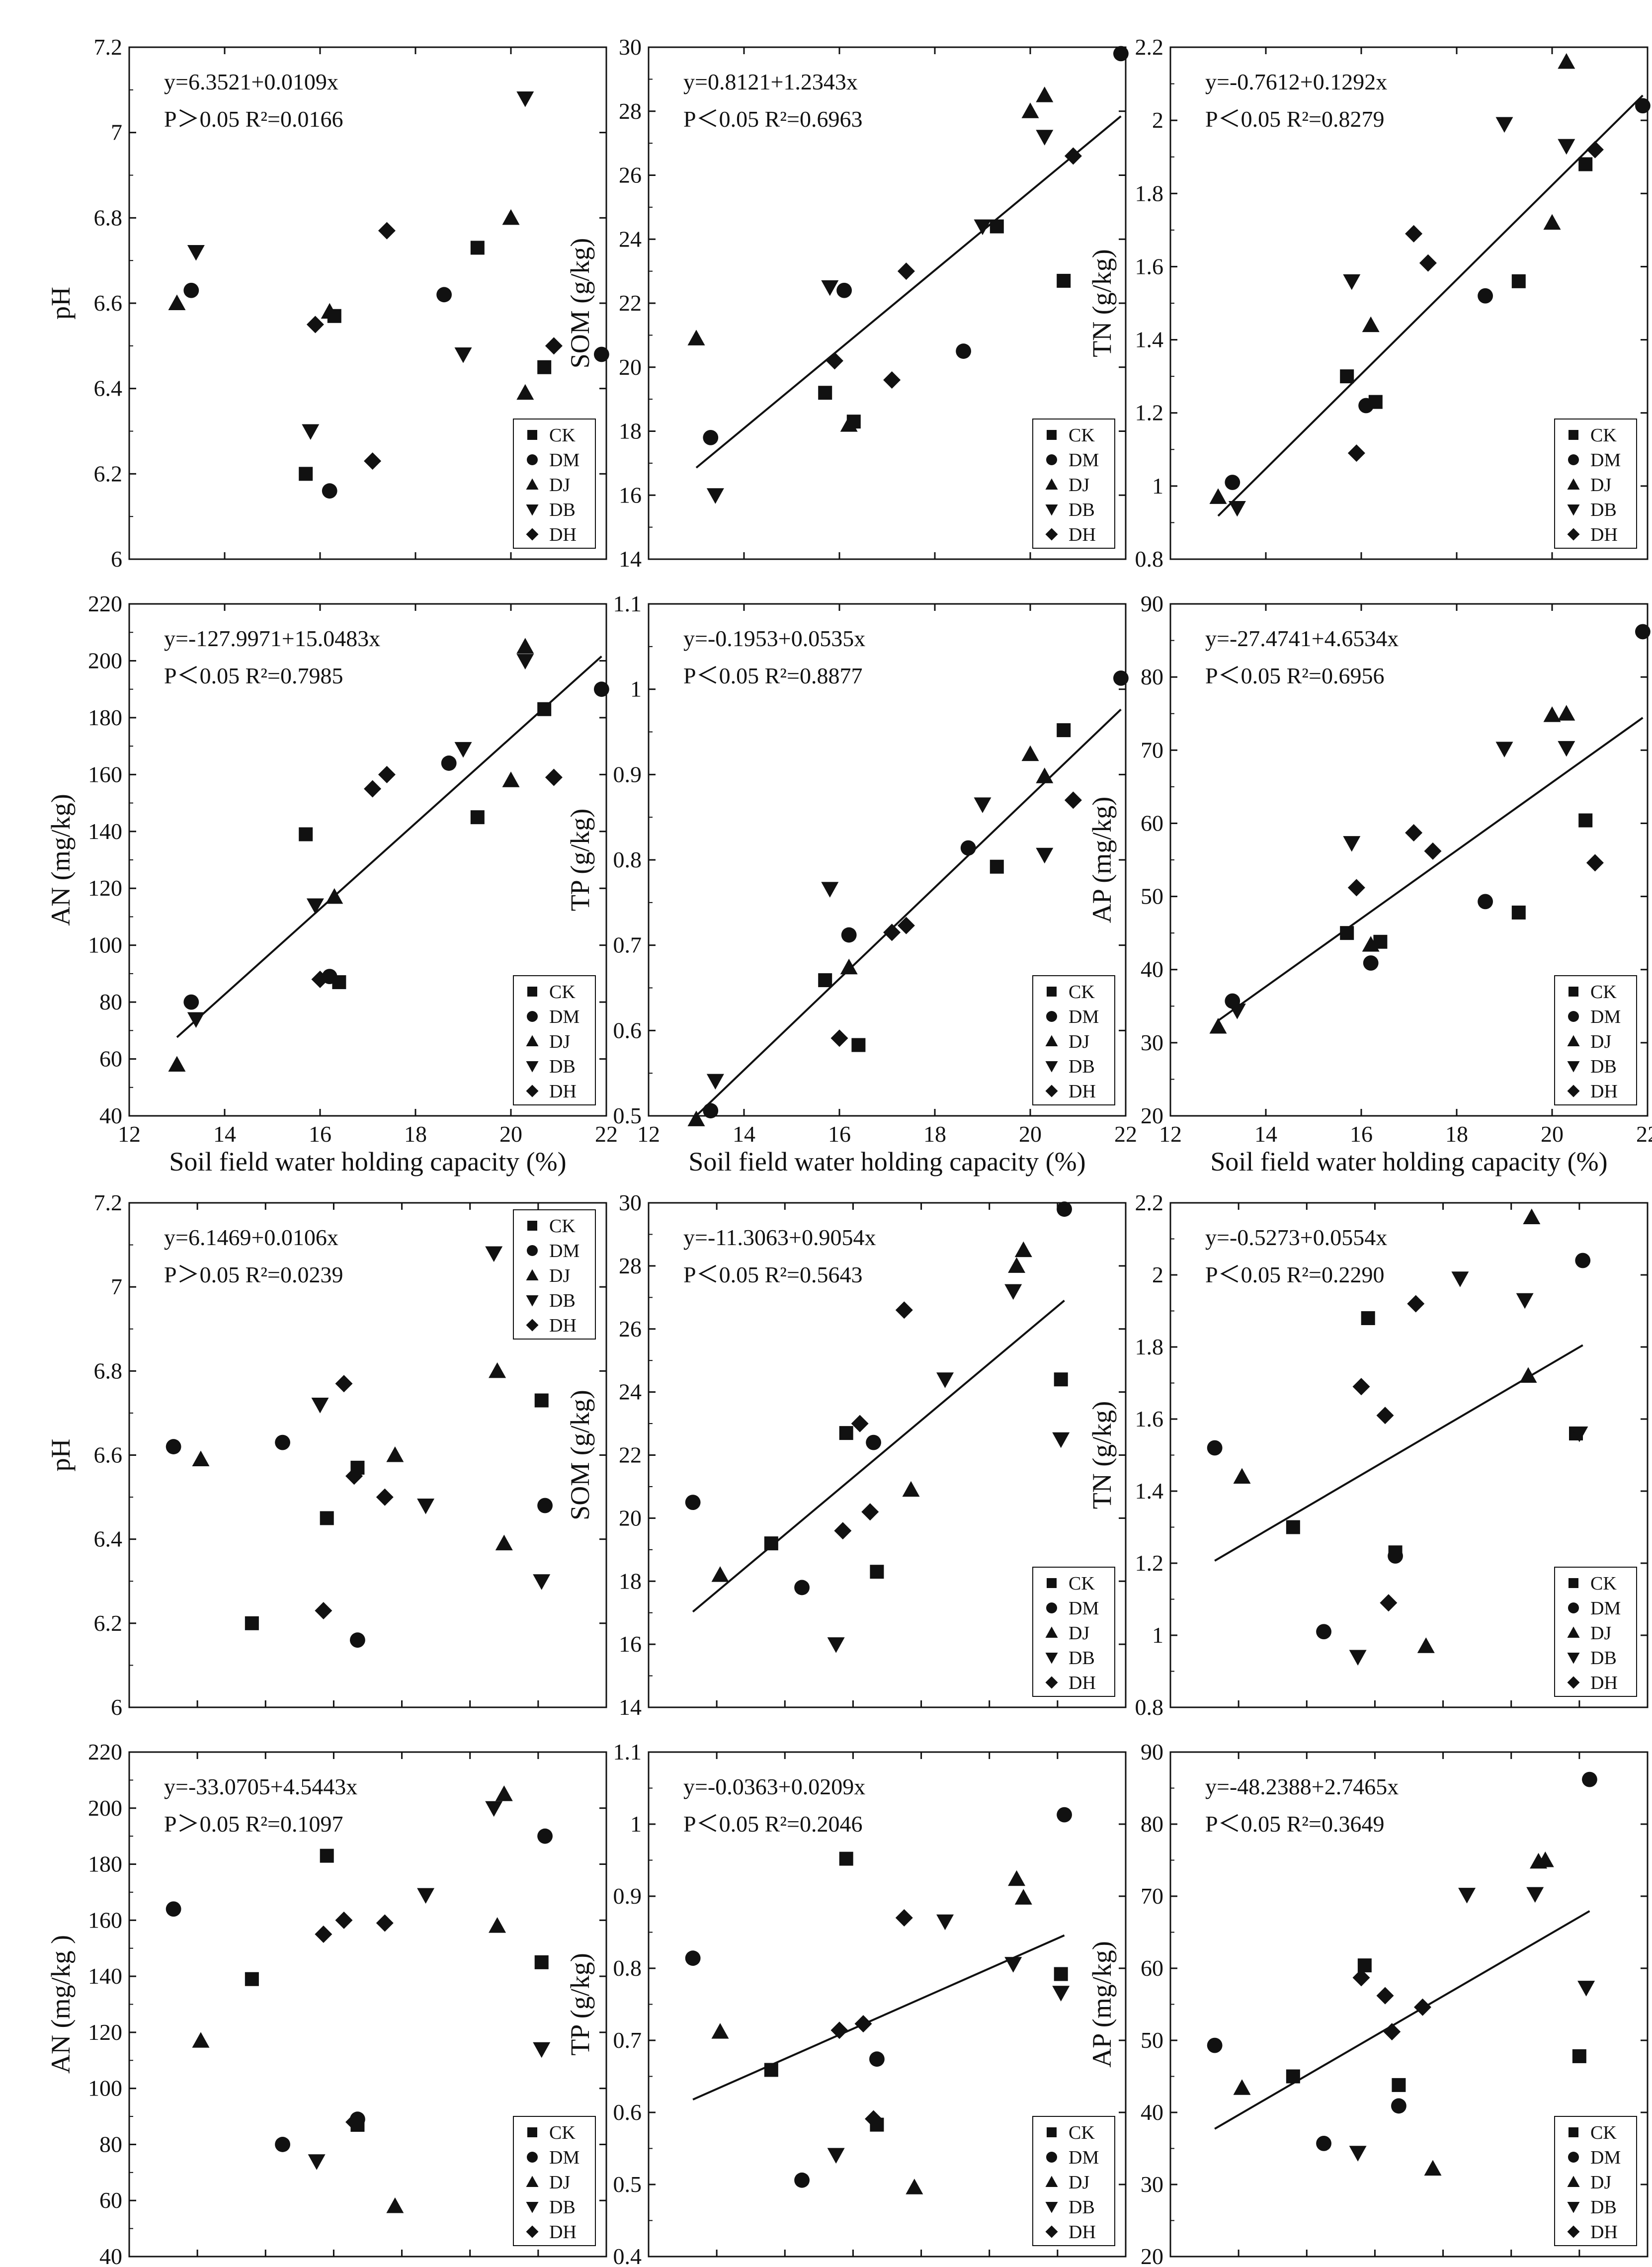 The width and height of the screenshot is (1652, 2267). Describe the element at coordinates (1573, 2157) in the screenshot. I see `legend-marker-dm` at that location.